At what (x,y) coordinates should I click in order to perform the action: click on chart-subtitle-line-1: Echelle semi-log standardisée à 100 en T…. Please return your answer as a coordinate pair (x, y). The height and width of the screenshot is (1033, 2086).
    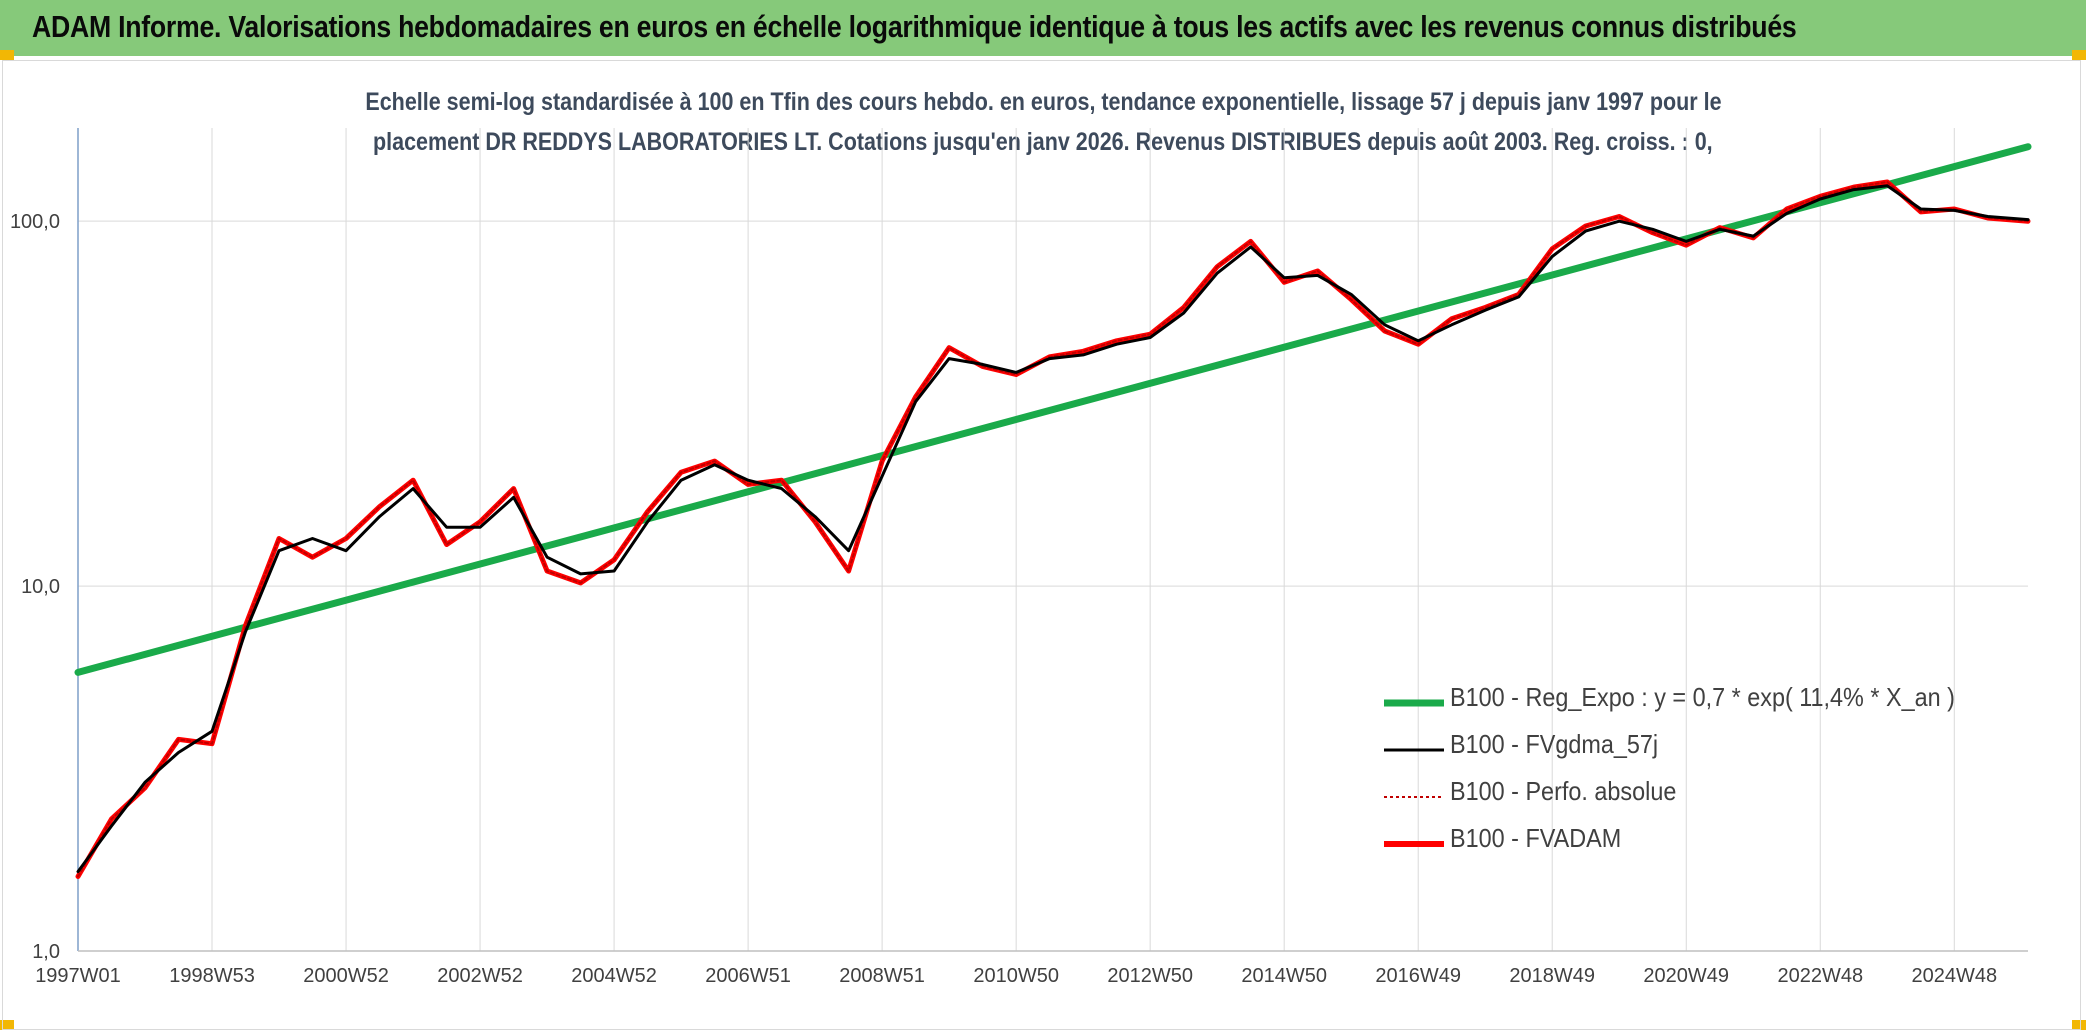
    Looking at the image, I should click on (1043, 102).